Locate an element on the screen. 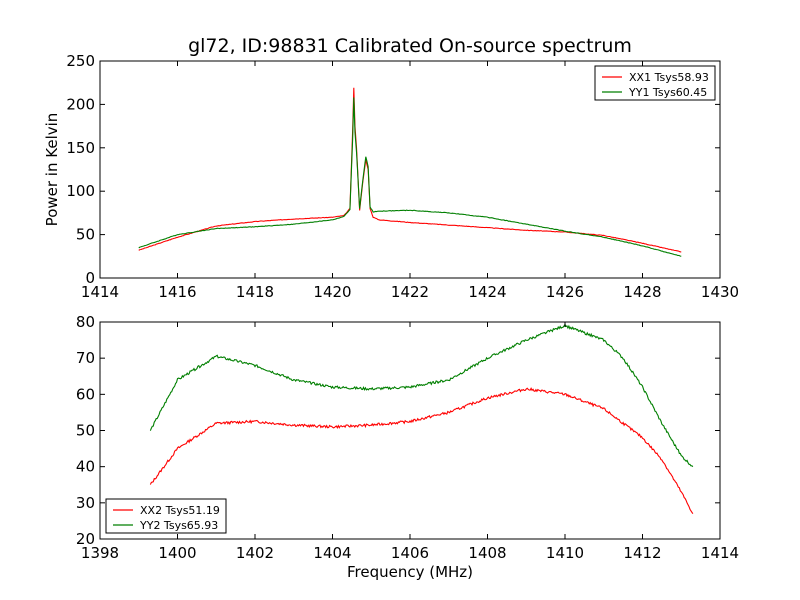 The height and width of the screenshot is (600, 800). x-tick-label: 1420 is located at coordinates (332, 292).